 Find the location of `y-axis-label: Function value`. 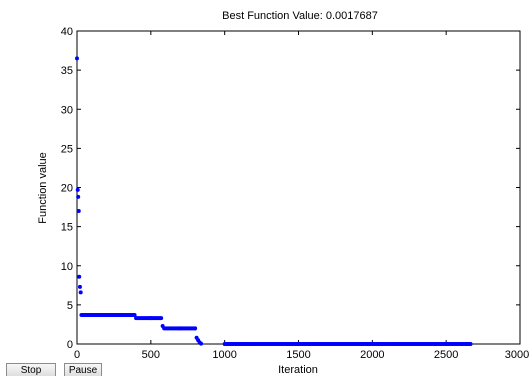

y-axis-label: Function value is located at coordinates (43, 188).